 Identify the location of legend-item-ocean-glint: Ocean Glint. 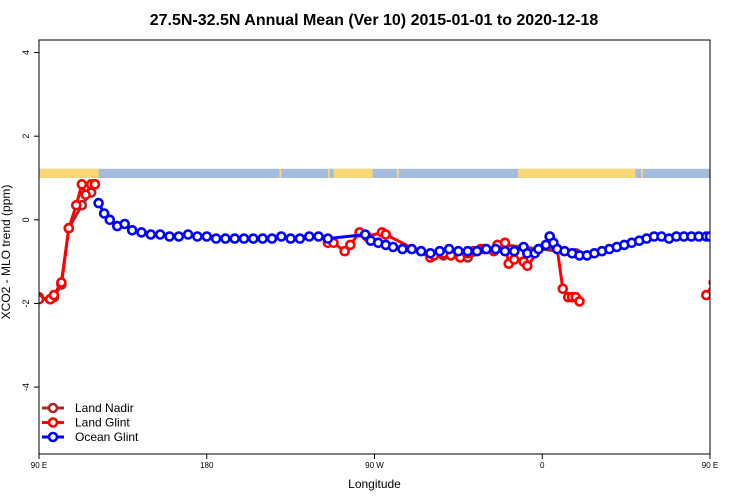
(90, 437).